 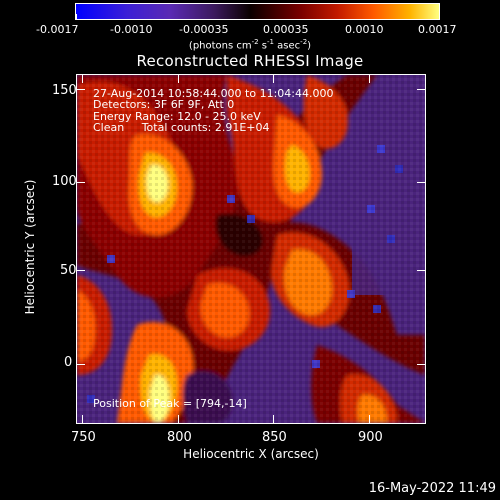 What do you see at coordinates (181, 127) in the screenshot?
I see `info-total-counts: Clean Total counts: 2.91E+04` at bounding box center [181, 127].